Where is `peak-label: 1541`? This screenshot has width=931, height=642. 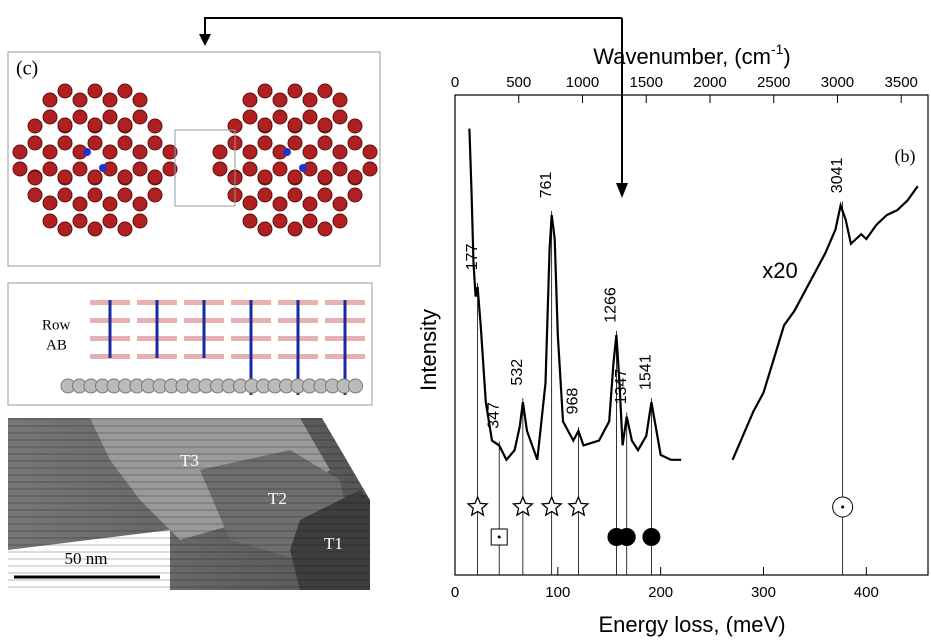
peak-label: 1541 is located at coordinates (646, 372).